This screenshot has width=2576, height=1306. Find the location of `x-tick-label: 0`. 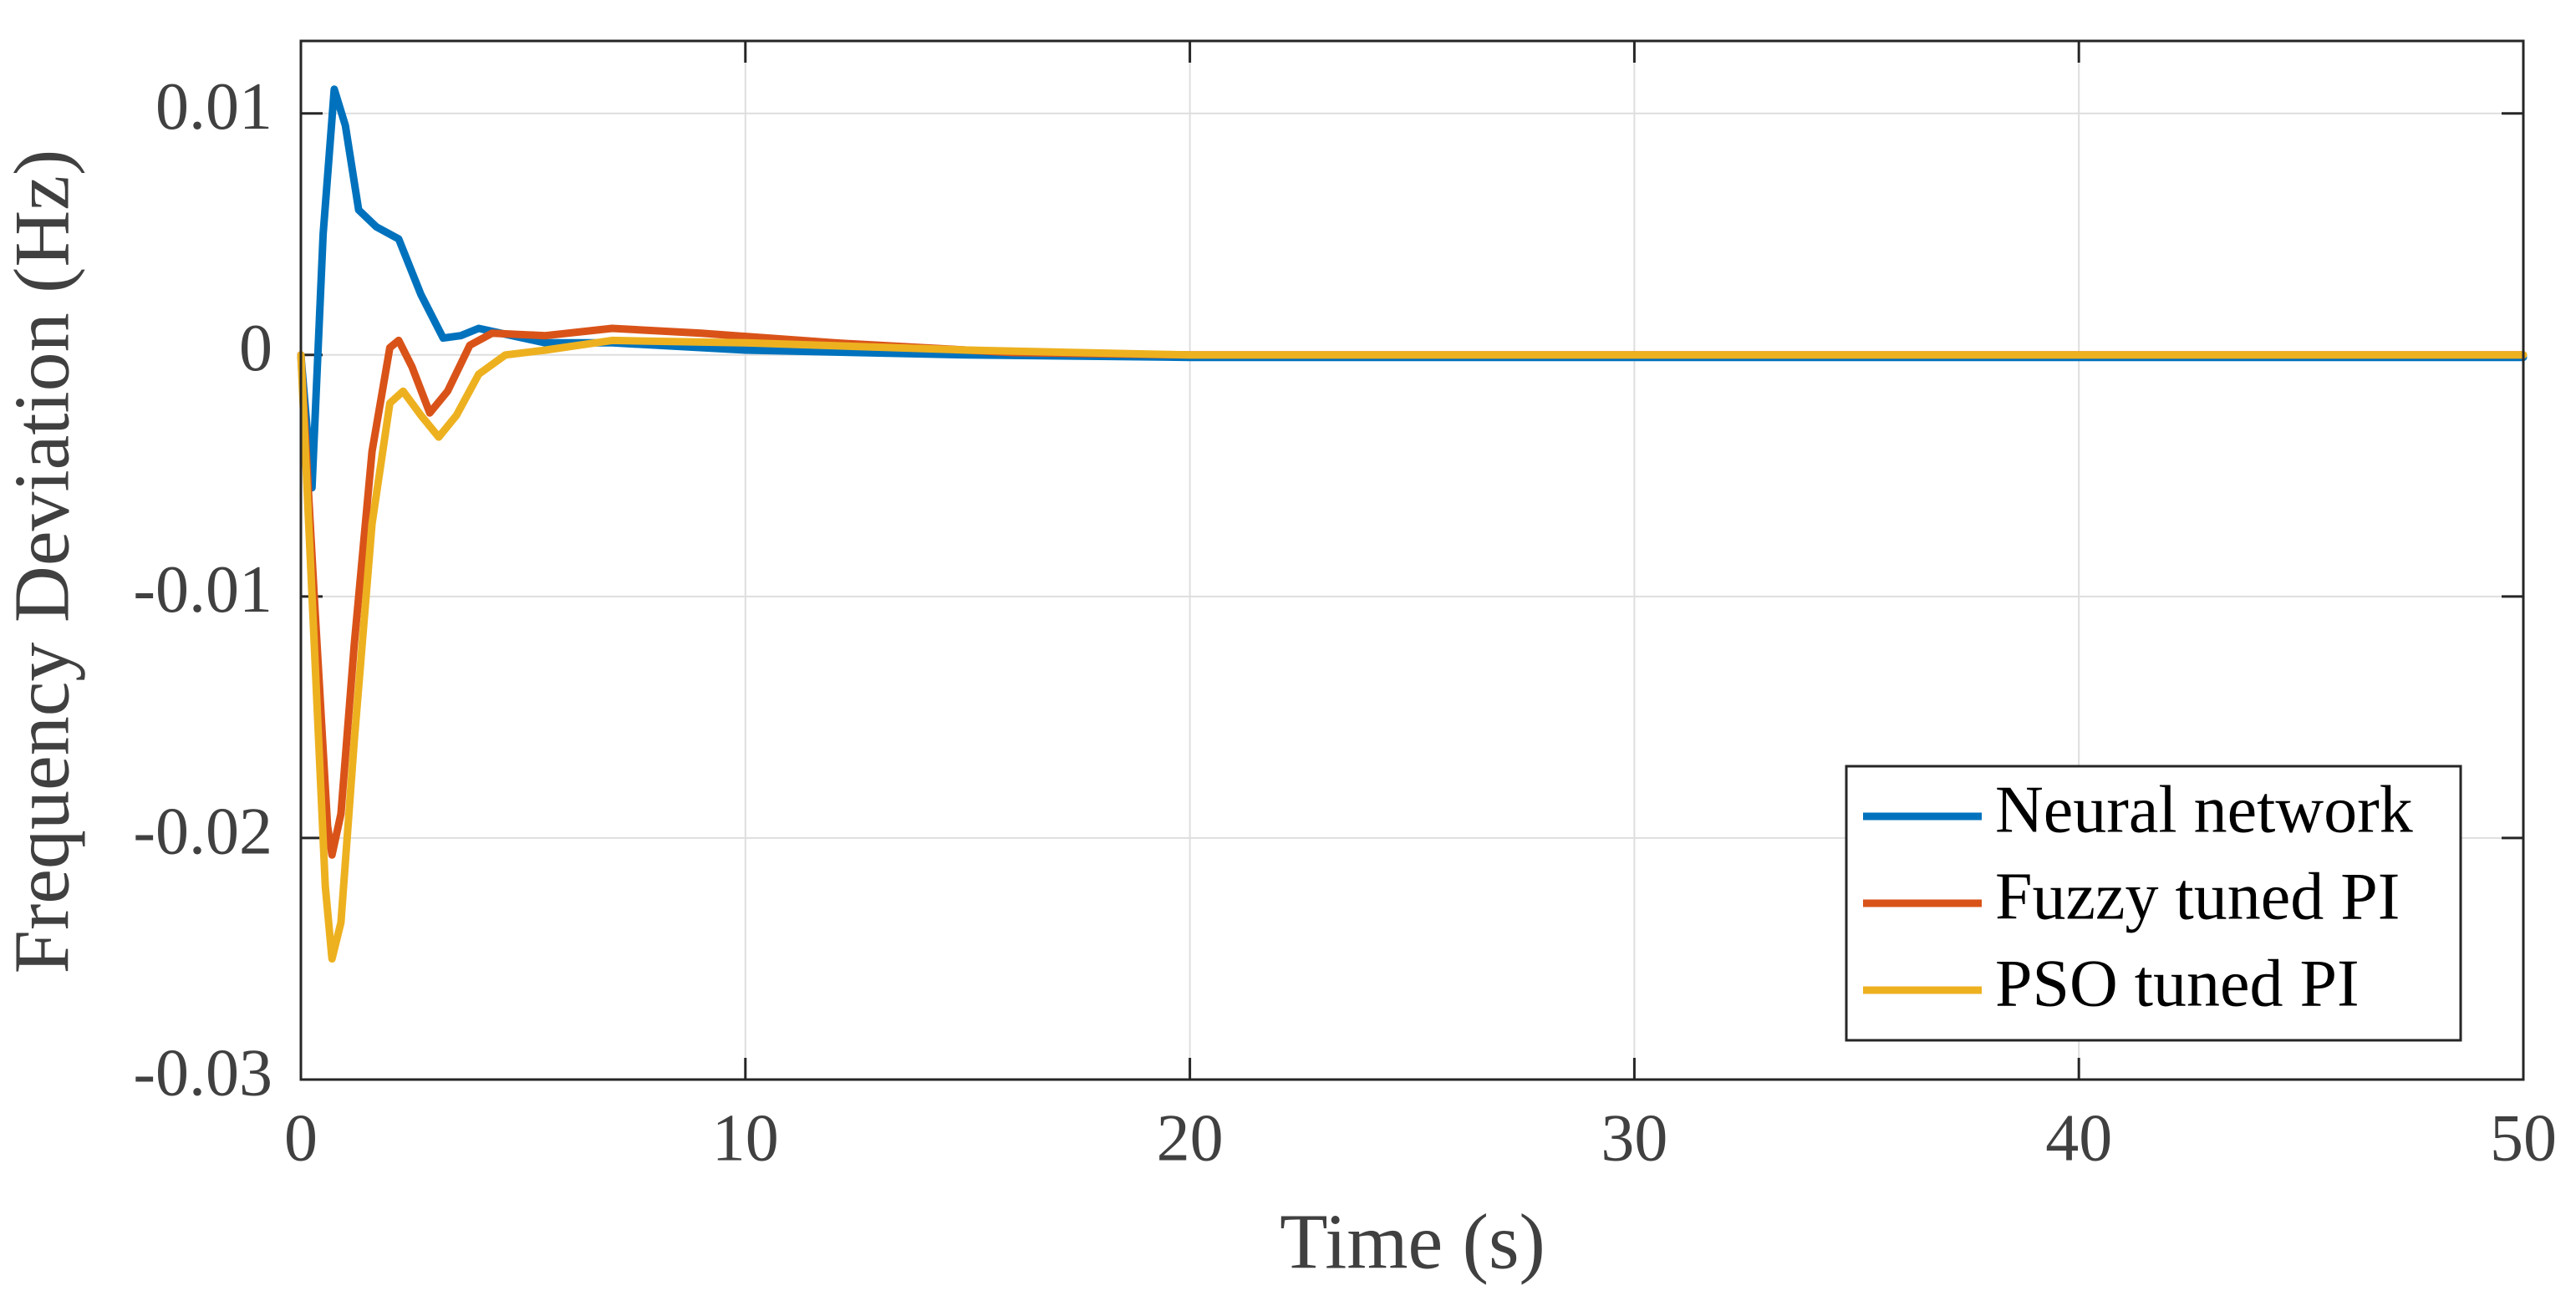

x-tick-label: 0 is located at coordinates (301, 1138).